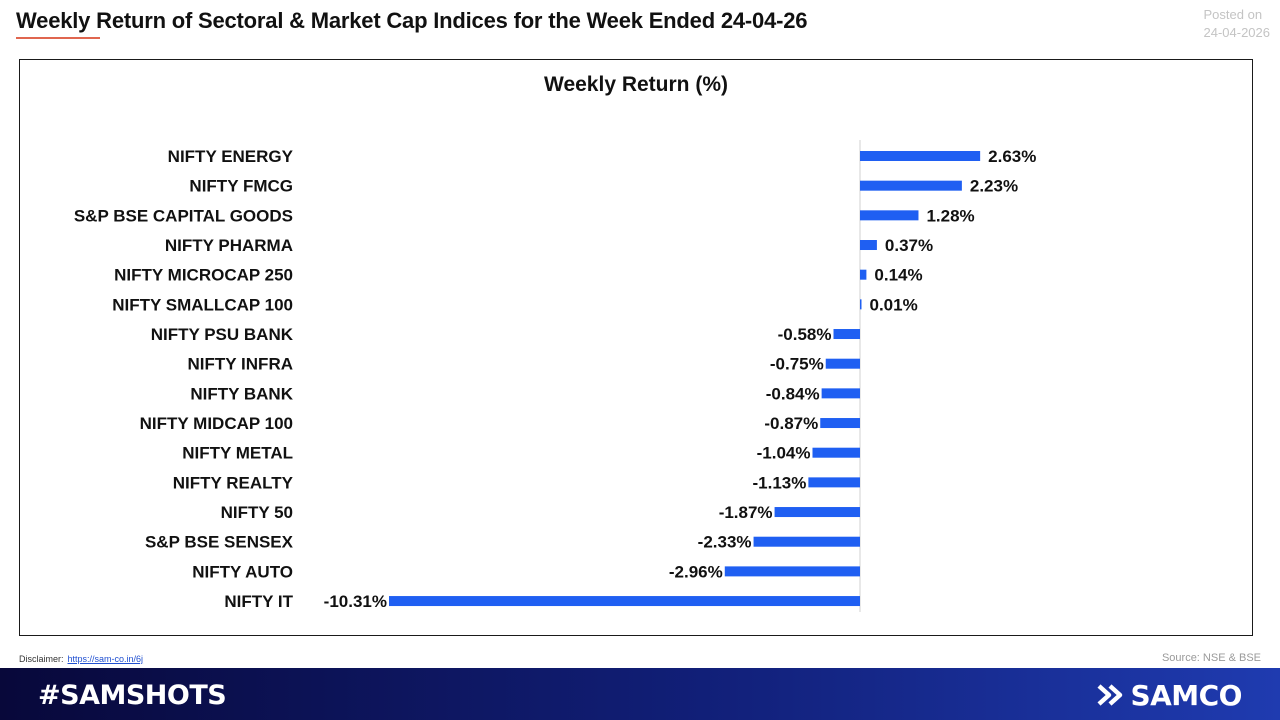 Image resolution: width=1280 pixels, height=720 pixels. Describe the element at coordinates (241, 393) in the screenshot. I see `category-label: NIFTY BANK` at that location.